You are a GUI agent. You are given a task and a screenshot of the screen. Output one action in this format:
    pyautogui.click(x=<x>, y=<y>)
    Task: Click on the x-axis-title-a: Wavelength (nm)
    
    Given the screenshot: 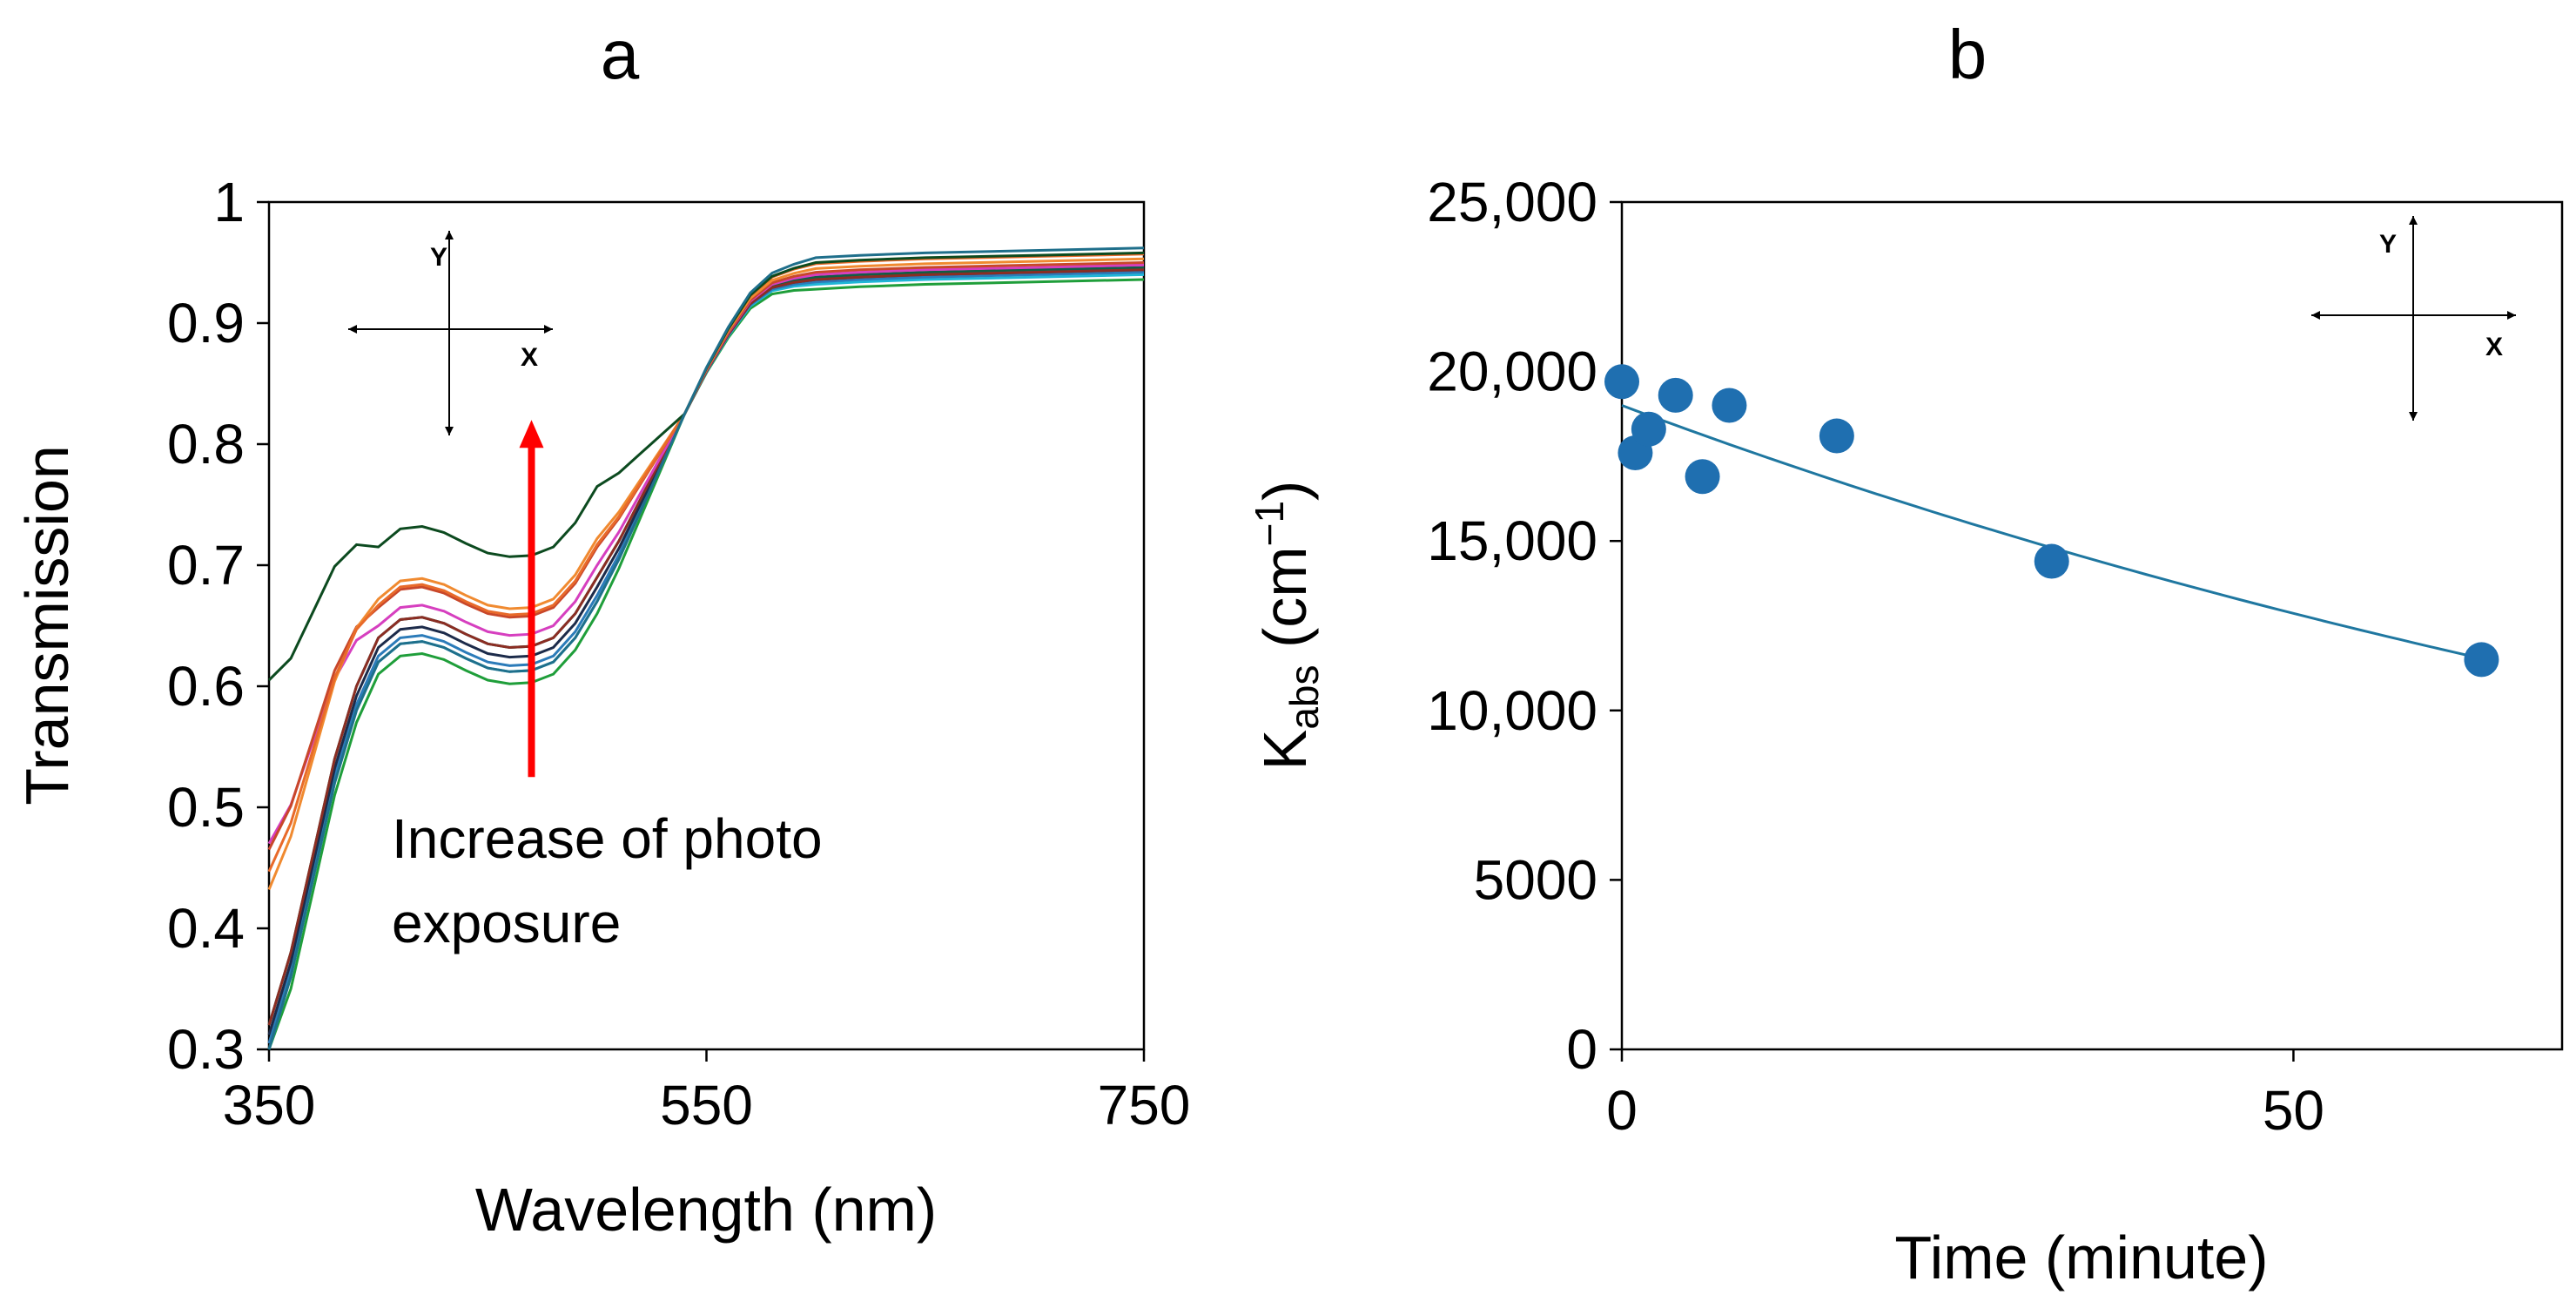 What is the action you would take?
    pyautogui.click(x=706, y=1210)
    